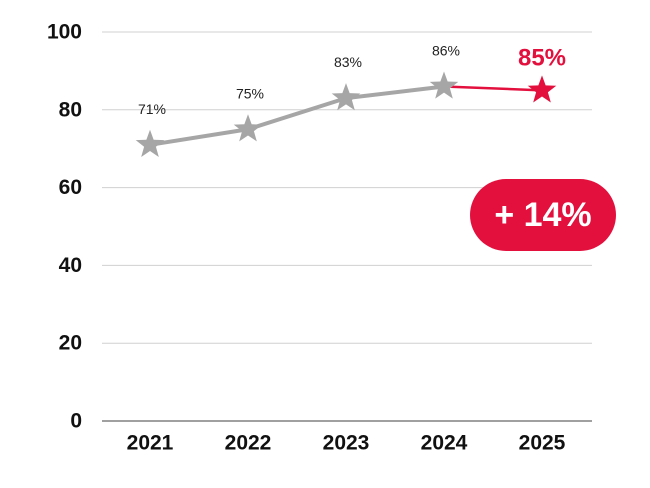 This screenshot has height=488, width=650. I want to click on y-tick-label: 0, so click(76, 421).